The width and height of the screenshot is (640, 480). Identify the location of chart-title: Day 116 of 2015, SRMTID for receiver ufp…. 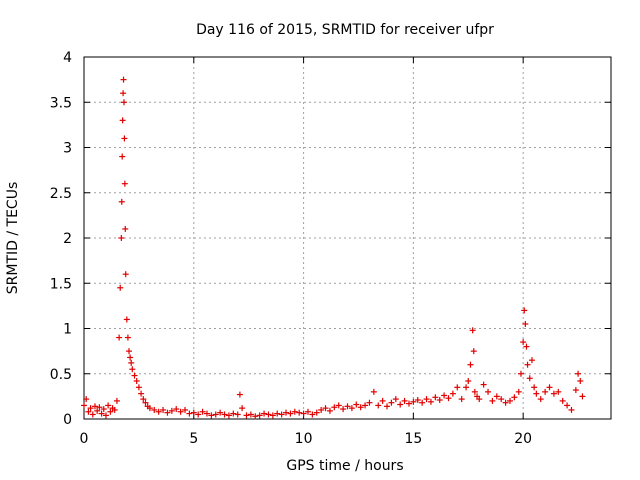
(345, 30).